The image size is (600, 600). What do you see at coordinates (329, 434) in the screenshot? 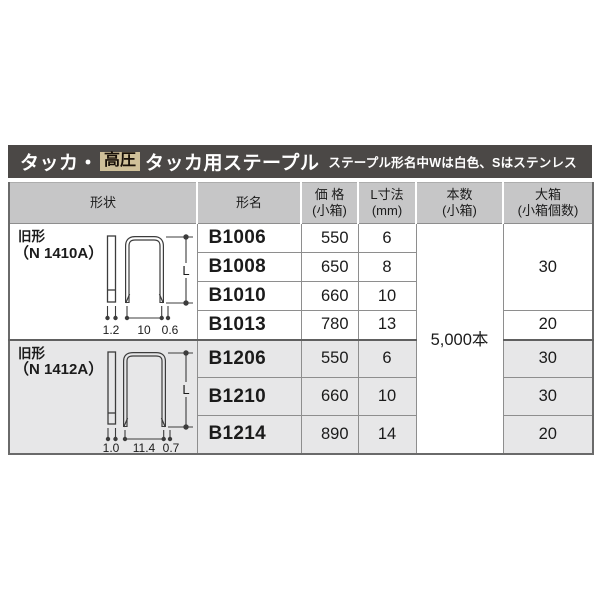
I see `price-cell: 890` at bounding box center [329, 434].